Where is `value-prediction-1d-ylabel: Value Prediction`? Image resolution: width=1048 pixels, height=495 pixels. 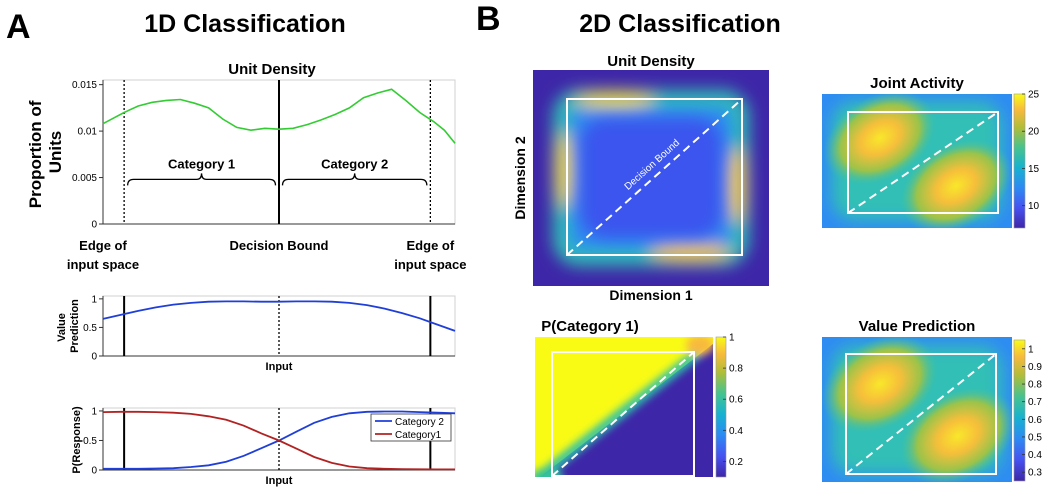
value-prediction-1d-ylabel: Value Prediction is located at coordinates (68, 326).